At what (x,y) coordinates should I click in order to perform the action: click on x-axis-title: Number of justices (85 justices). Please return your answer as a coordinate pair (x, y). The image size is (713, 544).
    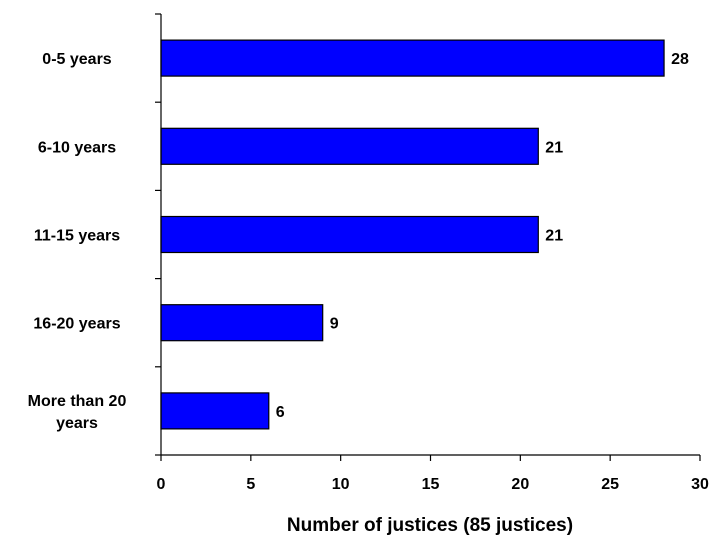
    Looking at the image, I should click on (430, 525).